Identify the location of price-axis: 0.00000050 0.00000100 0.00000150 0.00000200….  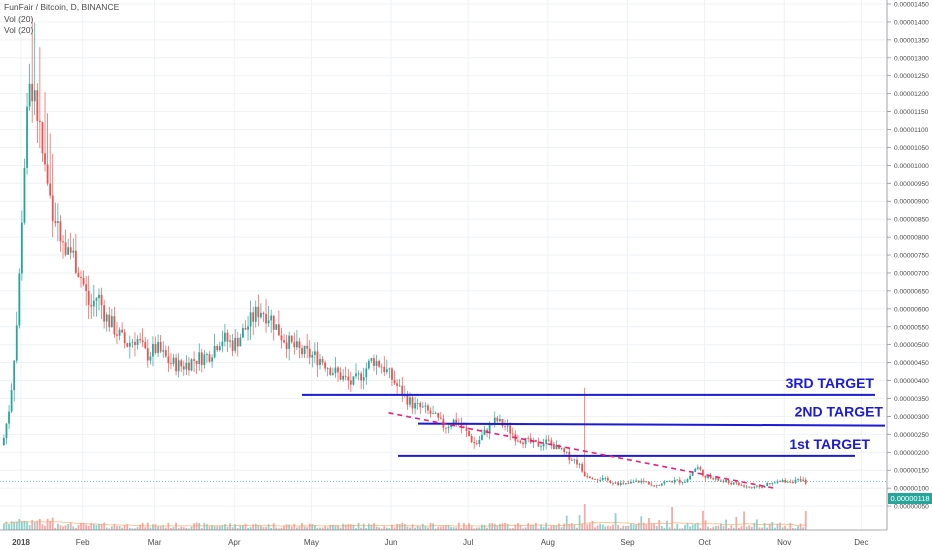
(907, 265).